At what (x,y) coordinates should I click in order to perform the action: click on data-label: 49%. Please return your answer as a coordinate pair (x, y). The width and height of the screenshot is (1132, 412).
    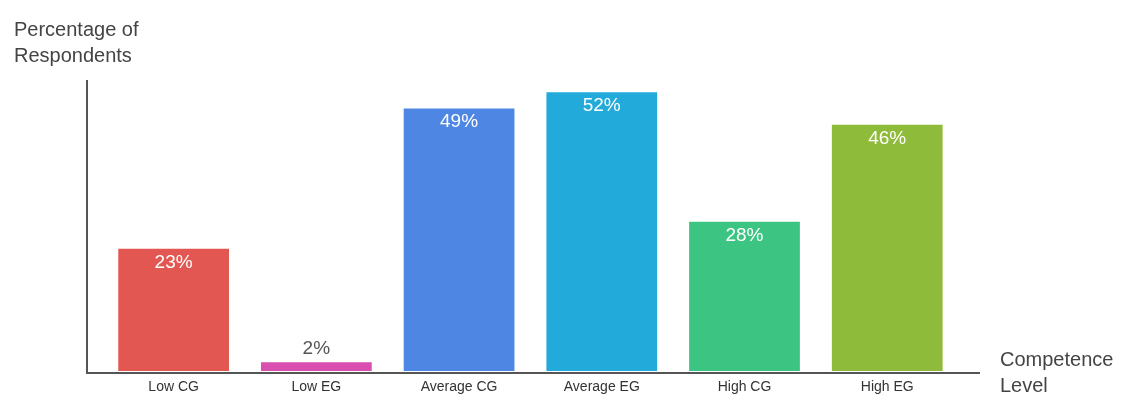
    Looking at the image, I should click on (459, 121).